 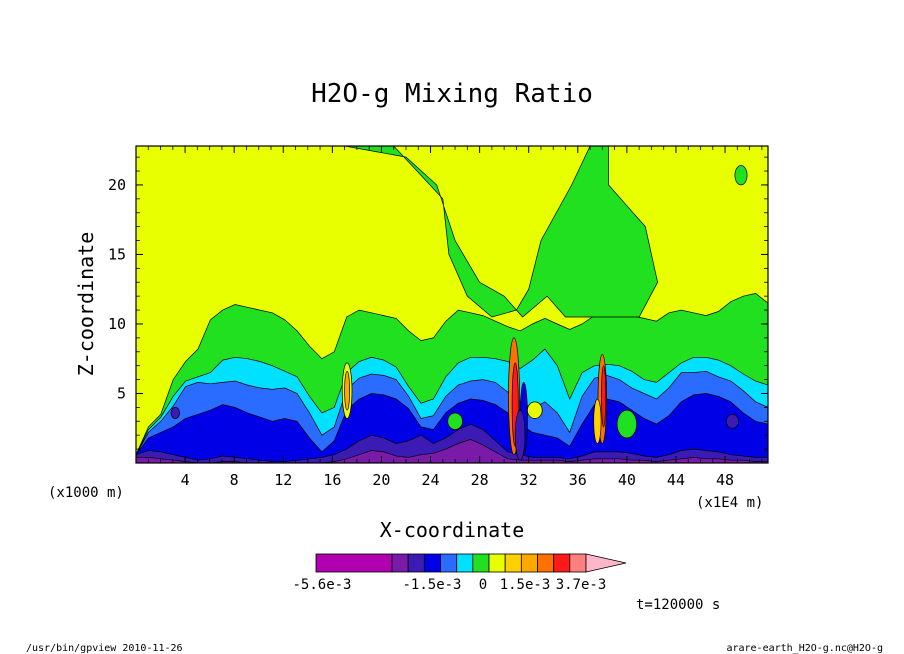 I want to click on y-tick-label: 5, so click(x=121, y=393).